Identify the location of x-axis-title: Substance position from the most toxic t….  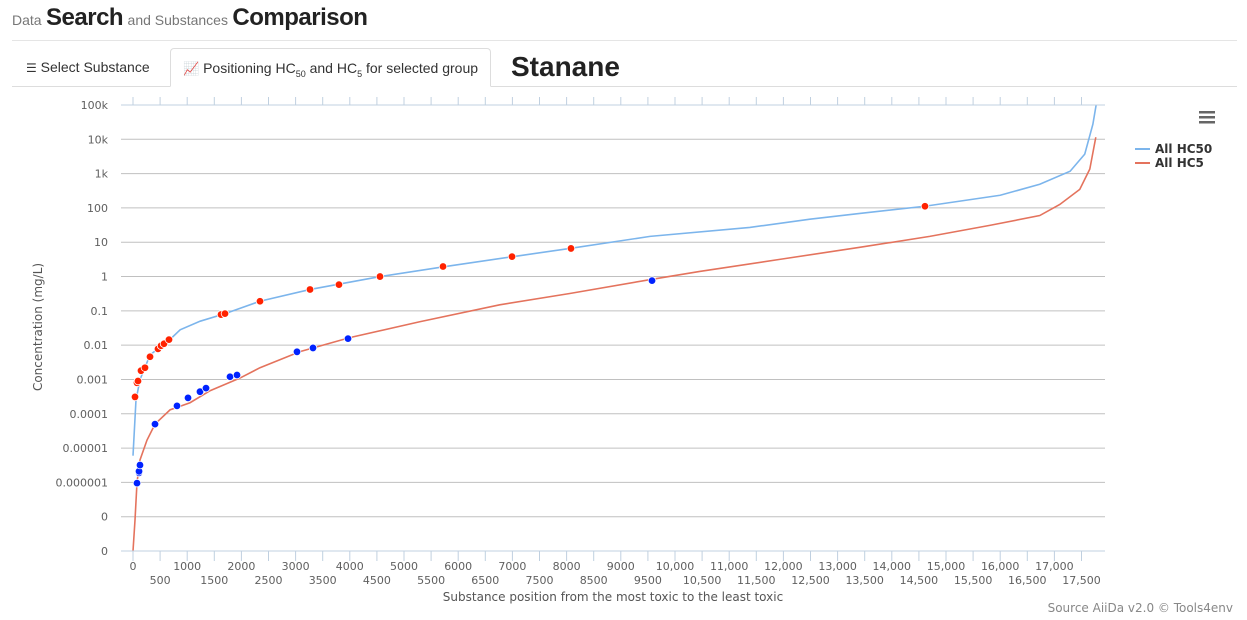
(613, 597).